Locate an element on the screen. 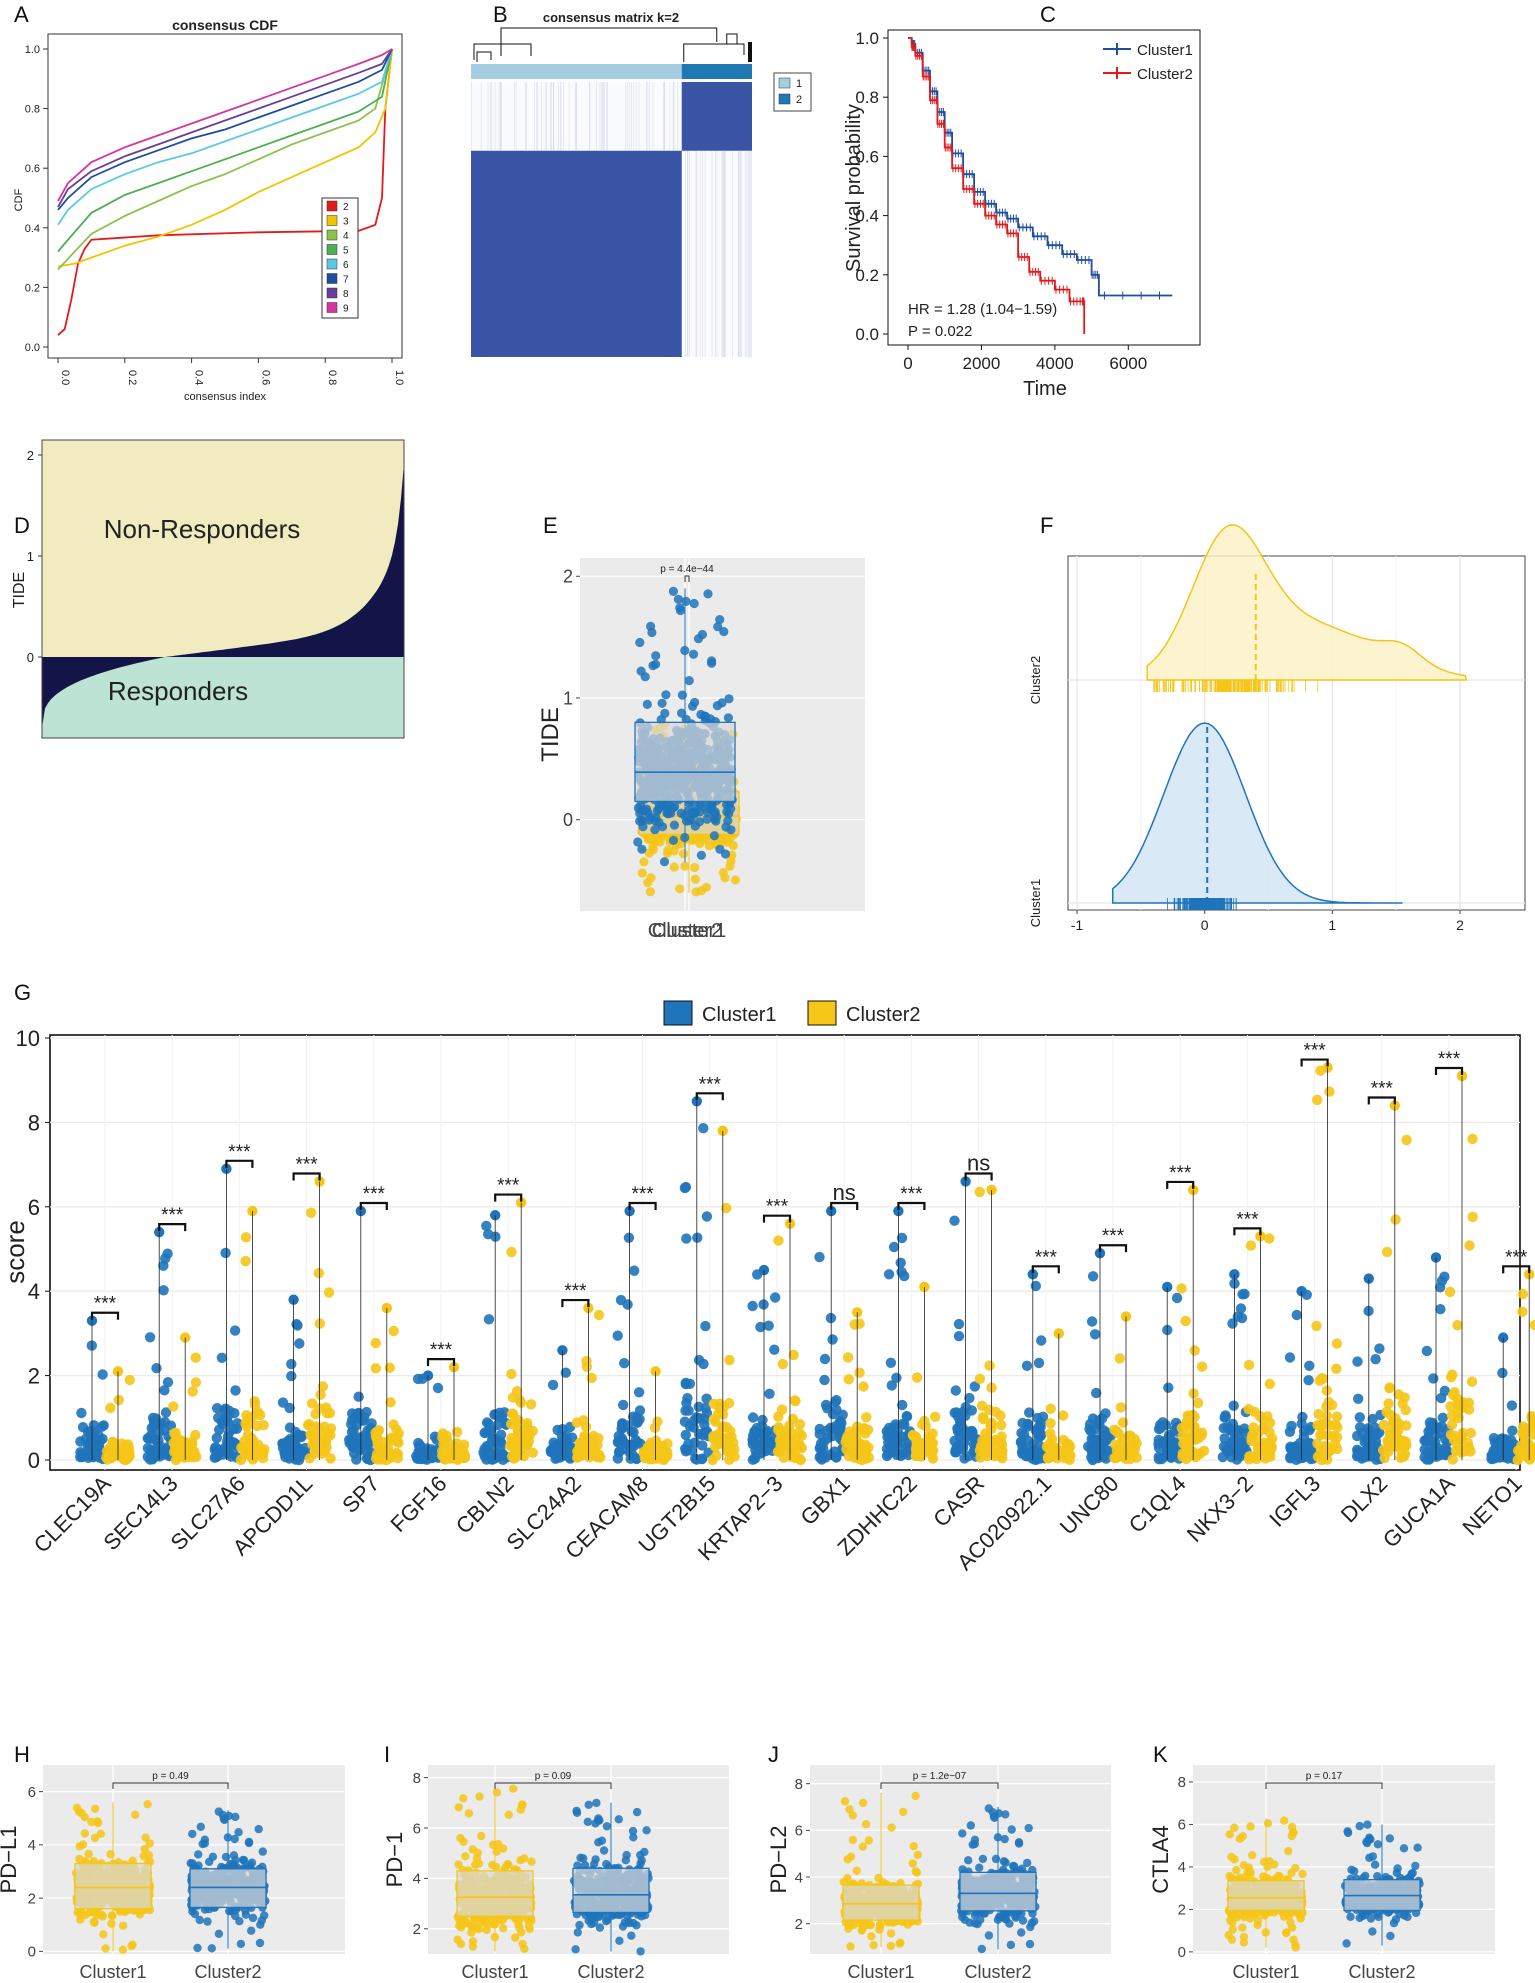 Image resolution: width=1535 pixels, height=1983 pixels. tick-label-y-i: 2 is located at coordinates (417, 1929).